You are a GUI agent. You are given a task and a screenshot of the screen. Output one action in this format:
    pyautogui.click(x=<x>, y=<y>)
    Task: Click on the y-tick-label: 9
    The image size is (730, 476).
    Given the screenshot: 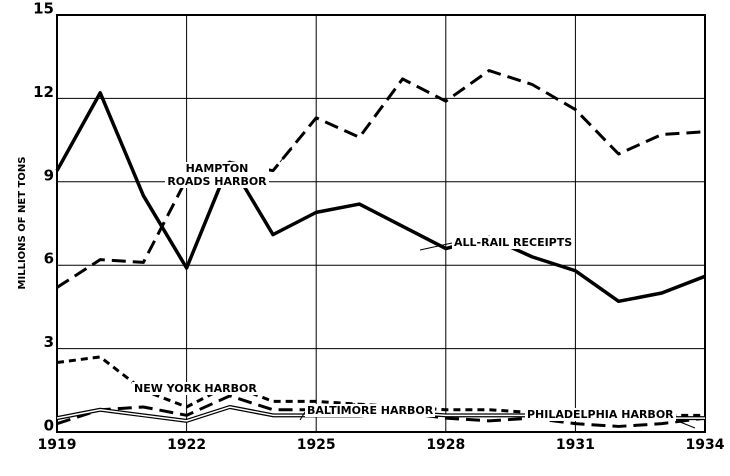 What is the action you would take?
    pyautogui.click(x=49, y=175)
    